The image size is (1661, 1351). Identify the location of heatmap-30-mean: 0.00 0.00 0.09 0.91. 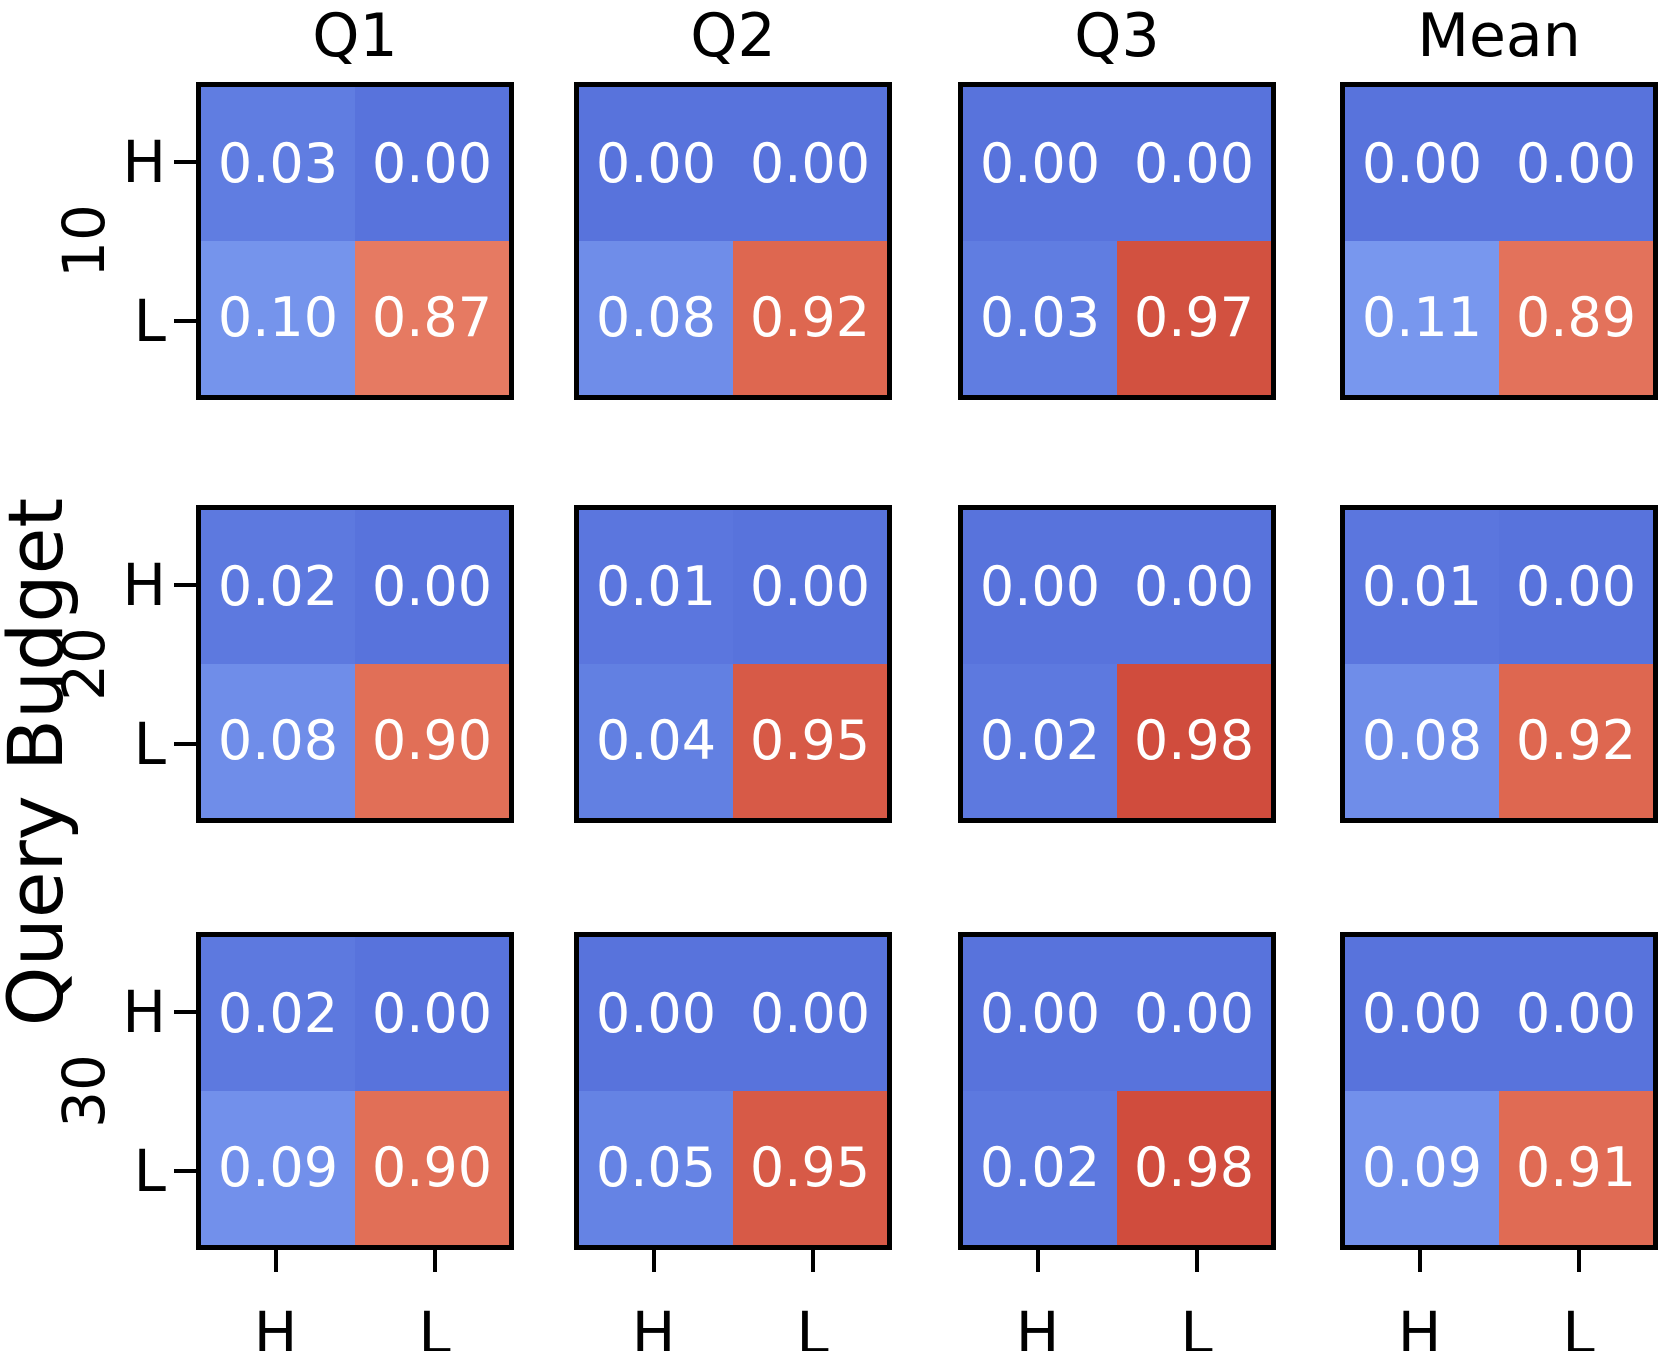
(1499, 1091).